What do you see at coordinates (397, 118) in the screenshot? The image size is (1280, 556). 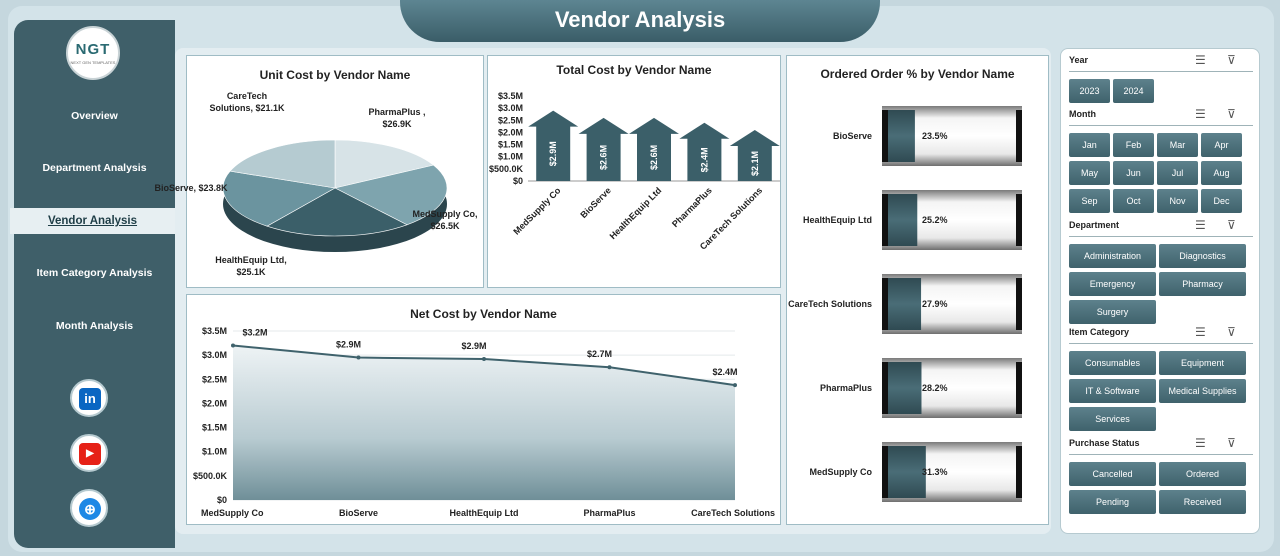 I see `pie-label-pharmaplus: PharmaPlus , $26.9K` at bounding box center [397, 118].